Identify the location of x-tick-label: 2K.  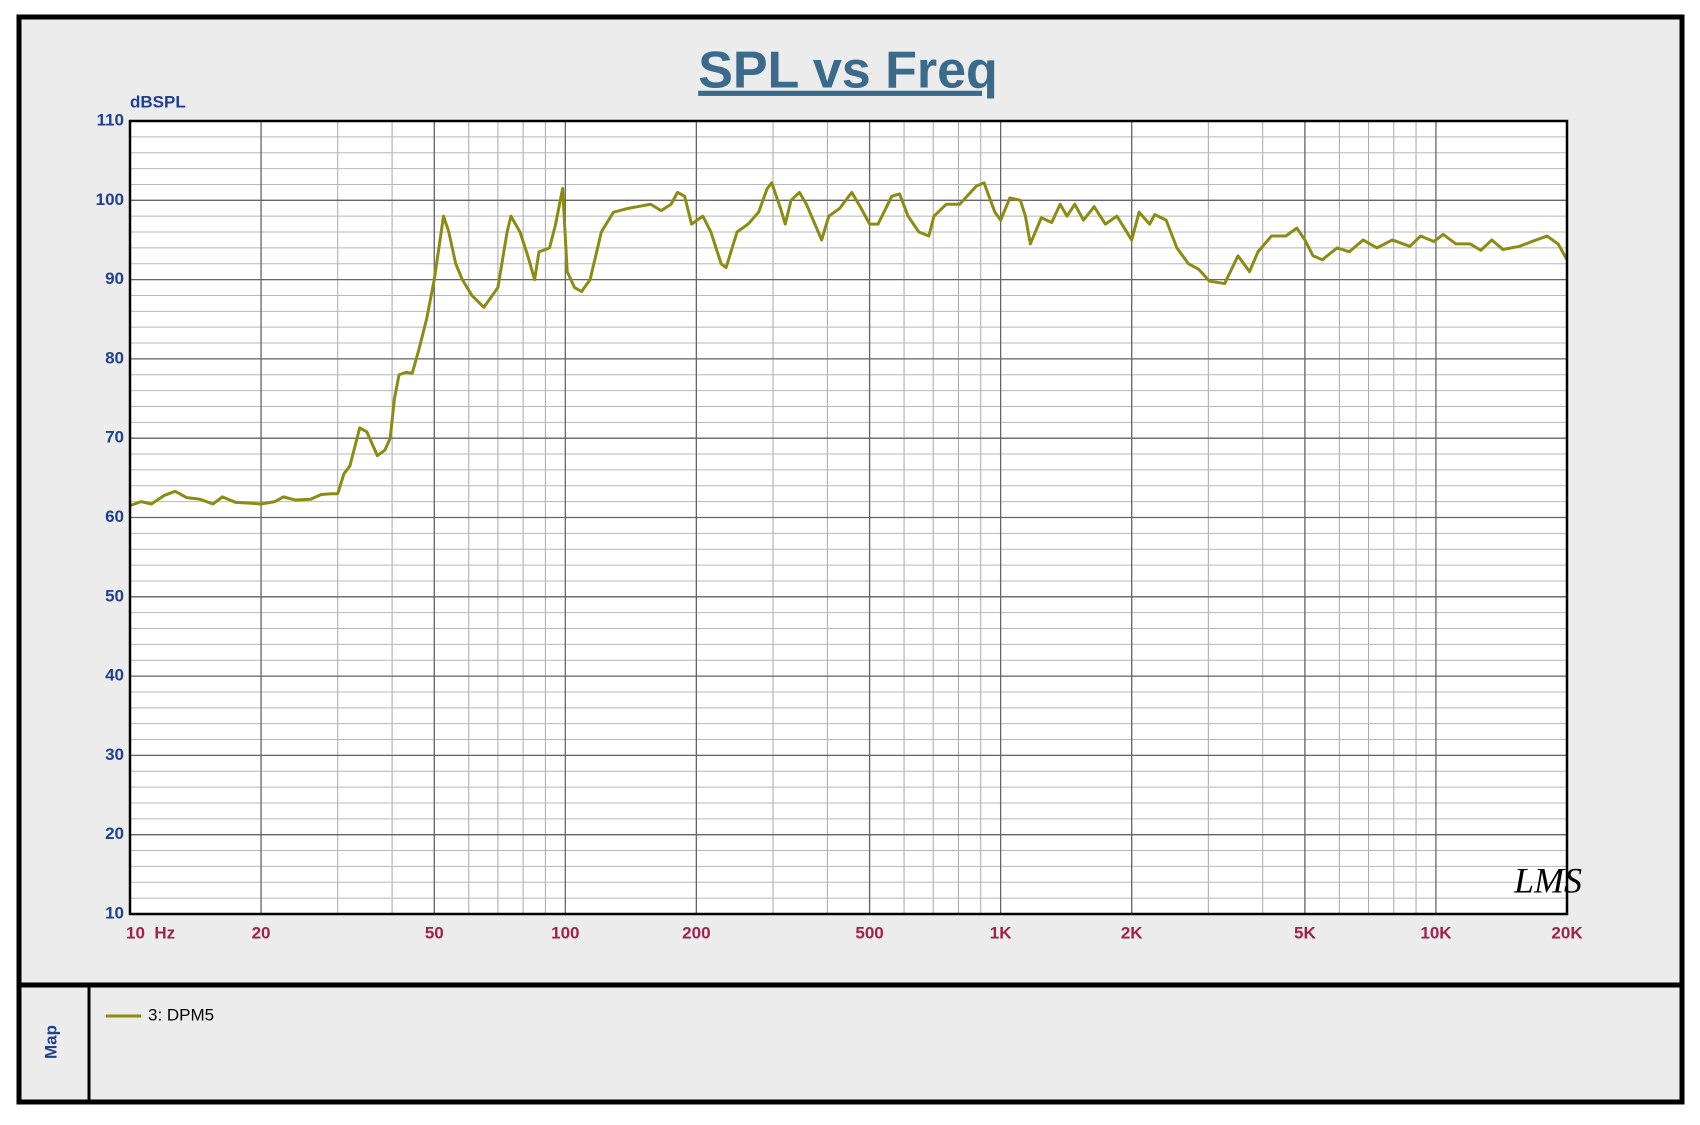
(1132, 932).